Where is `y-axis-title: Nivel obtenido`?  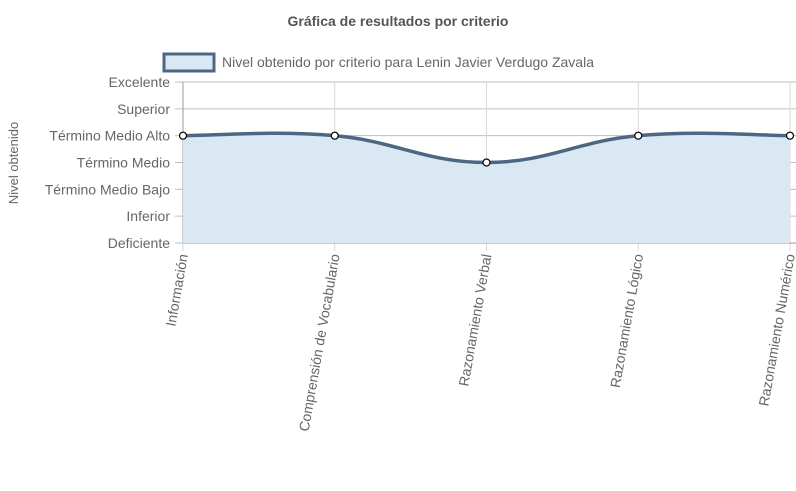 y-axis-title: Nivel obtenido is located at coordinates (13, 163).